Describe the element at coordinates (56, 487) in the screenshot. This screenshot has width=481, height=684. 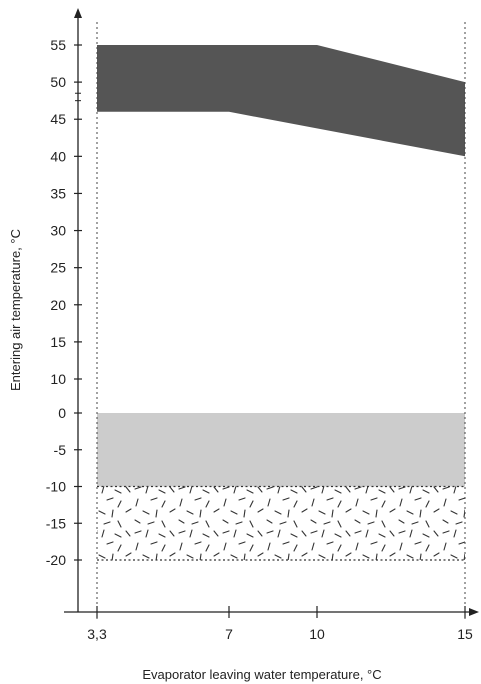
I see `y-tick-label: -10` at that location.